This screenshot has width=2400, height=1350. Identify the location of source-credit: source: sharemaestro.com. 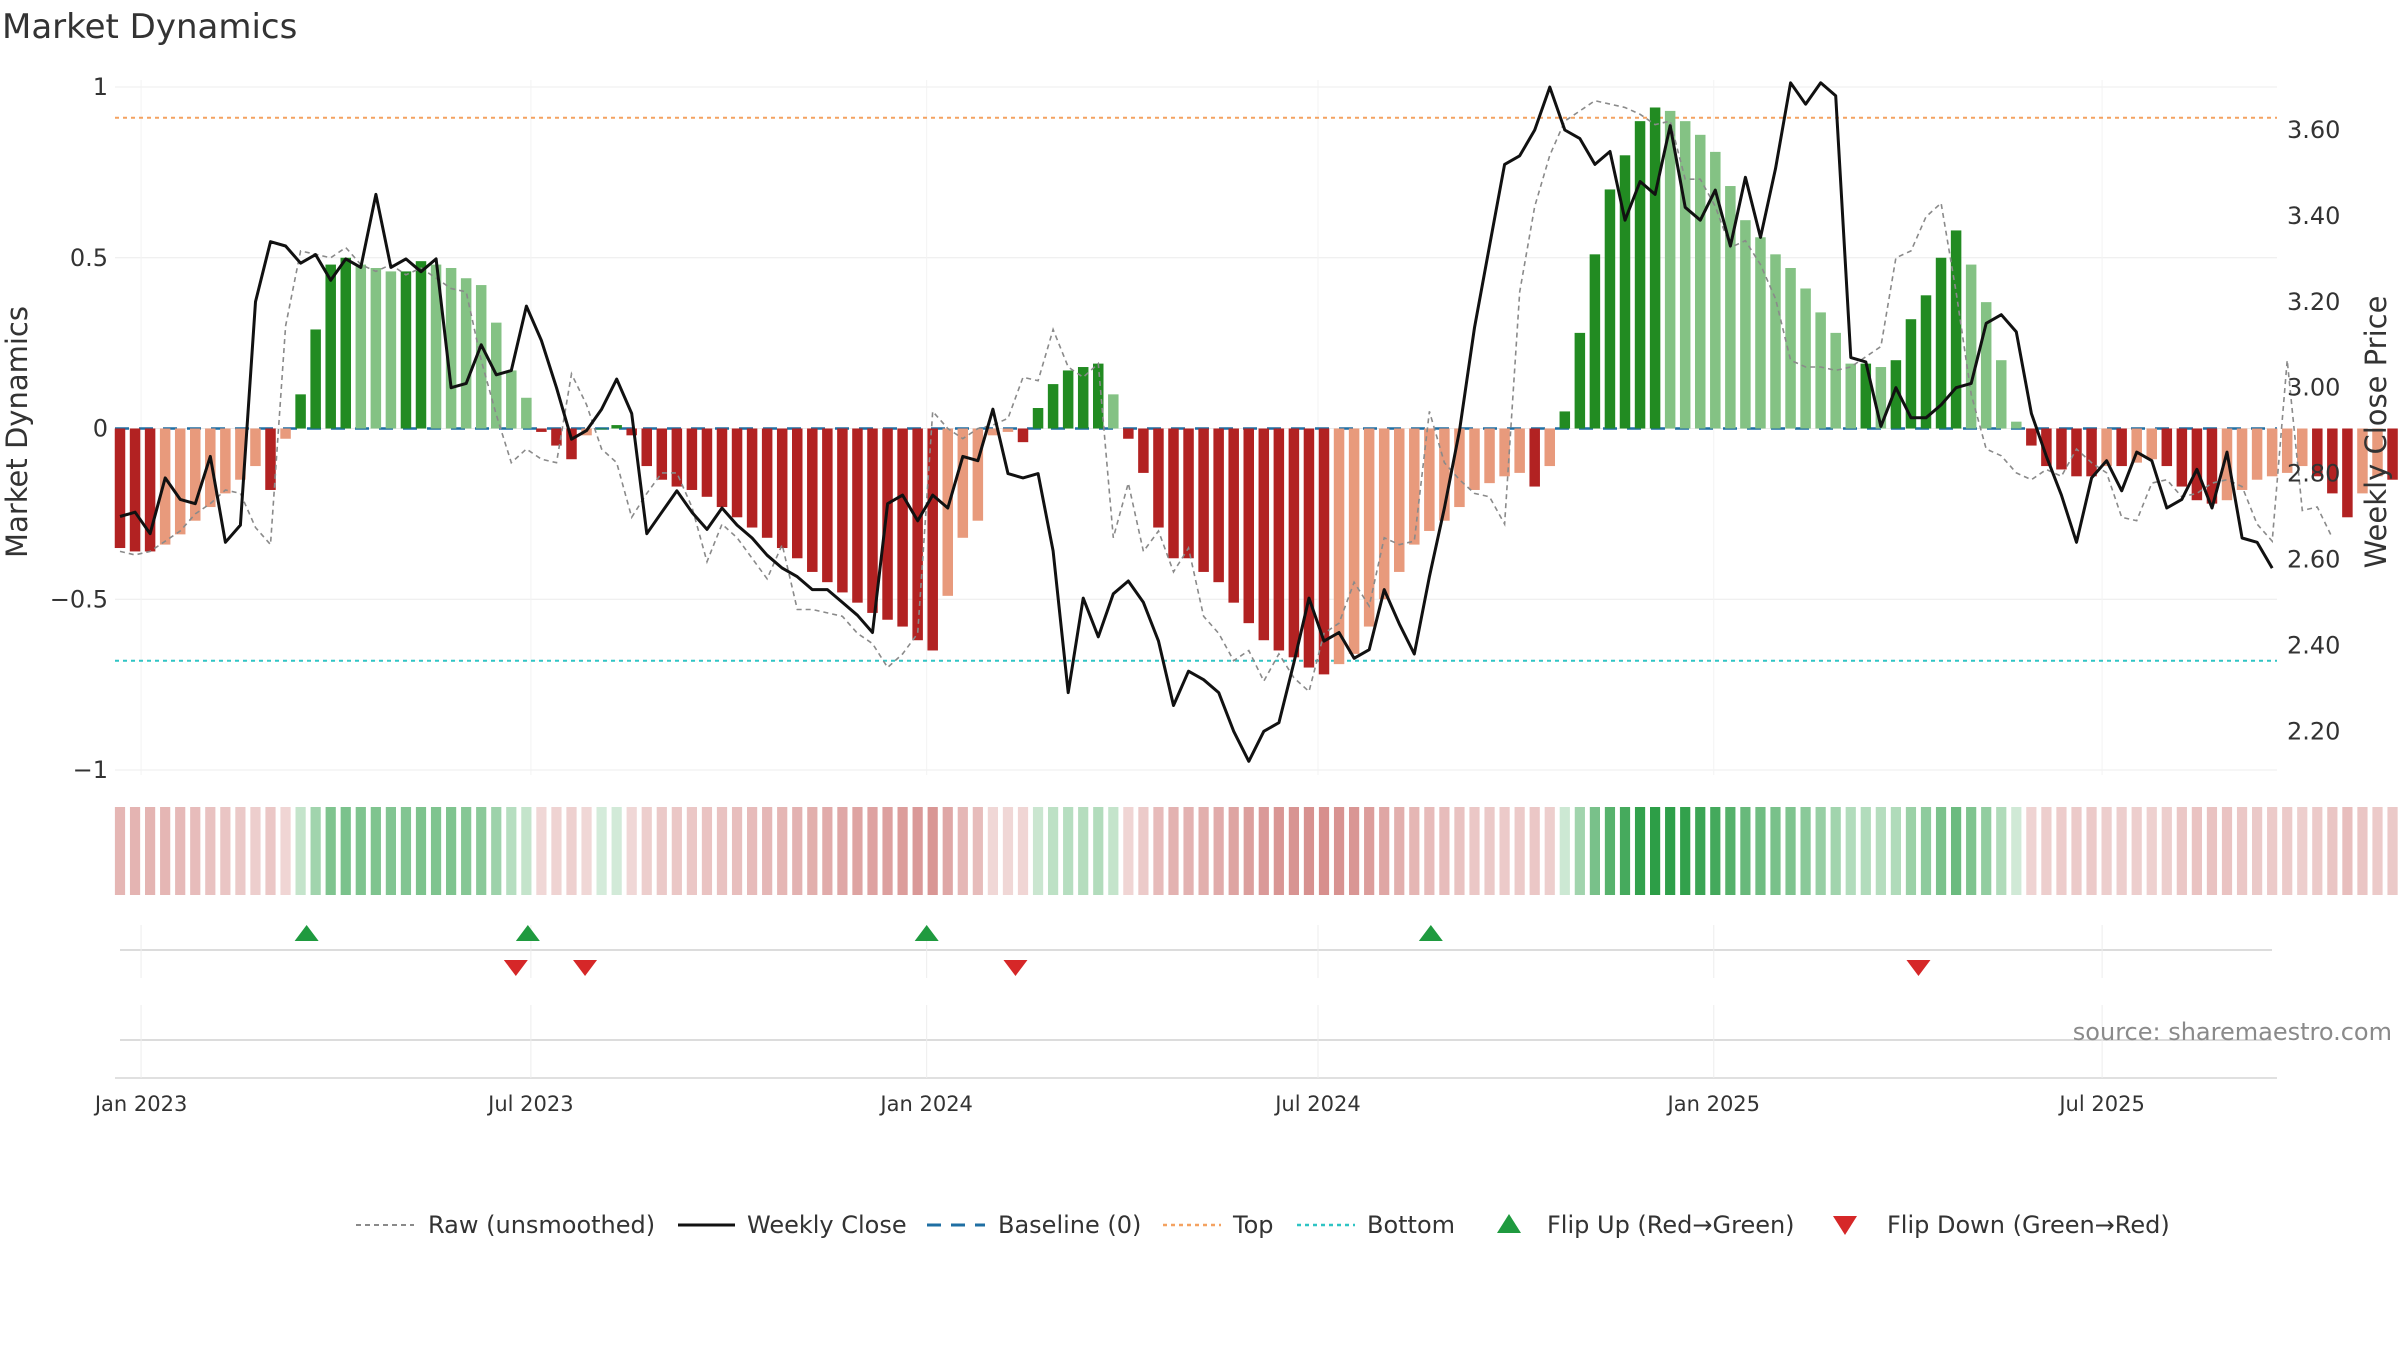
(2232, 1032).